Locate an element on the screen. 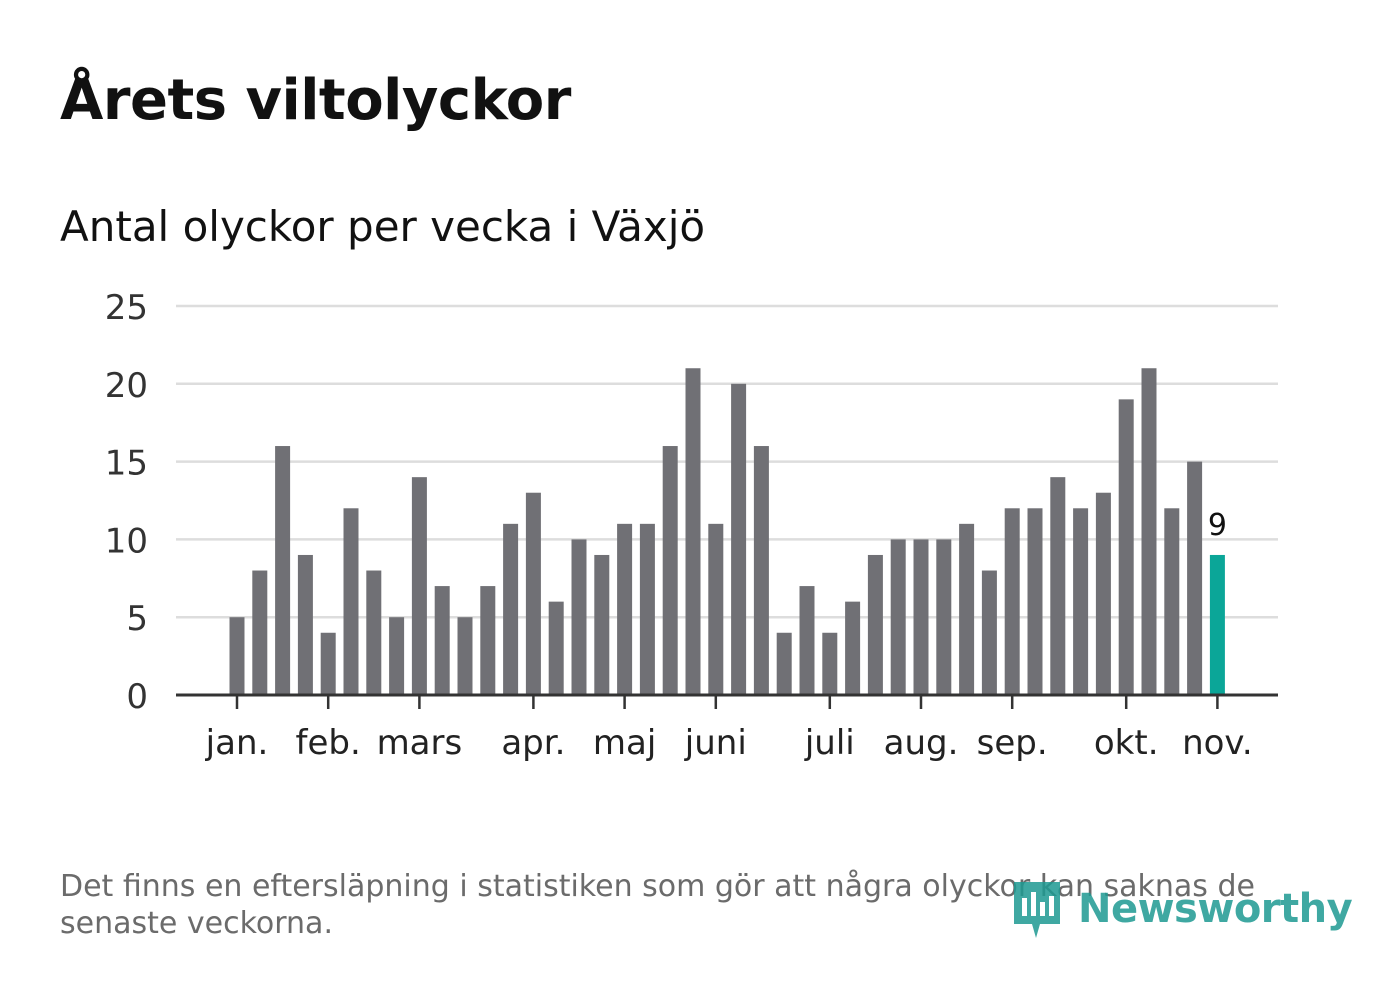  x-tick-label: juli is located at coordinates (829, 743).